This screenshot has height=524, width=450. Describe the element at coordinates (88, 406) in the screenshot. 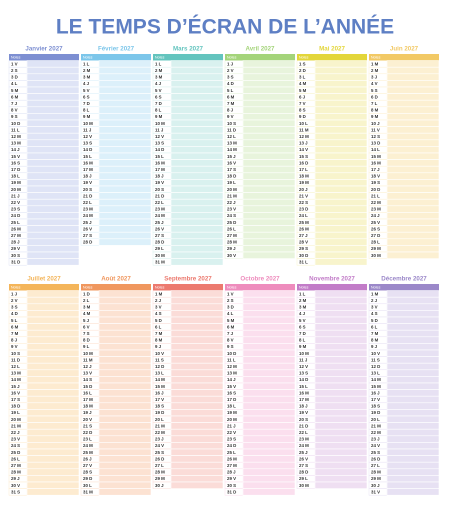

I see `day-label: 18 M` at that location.